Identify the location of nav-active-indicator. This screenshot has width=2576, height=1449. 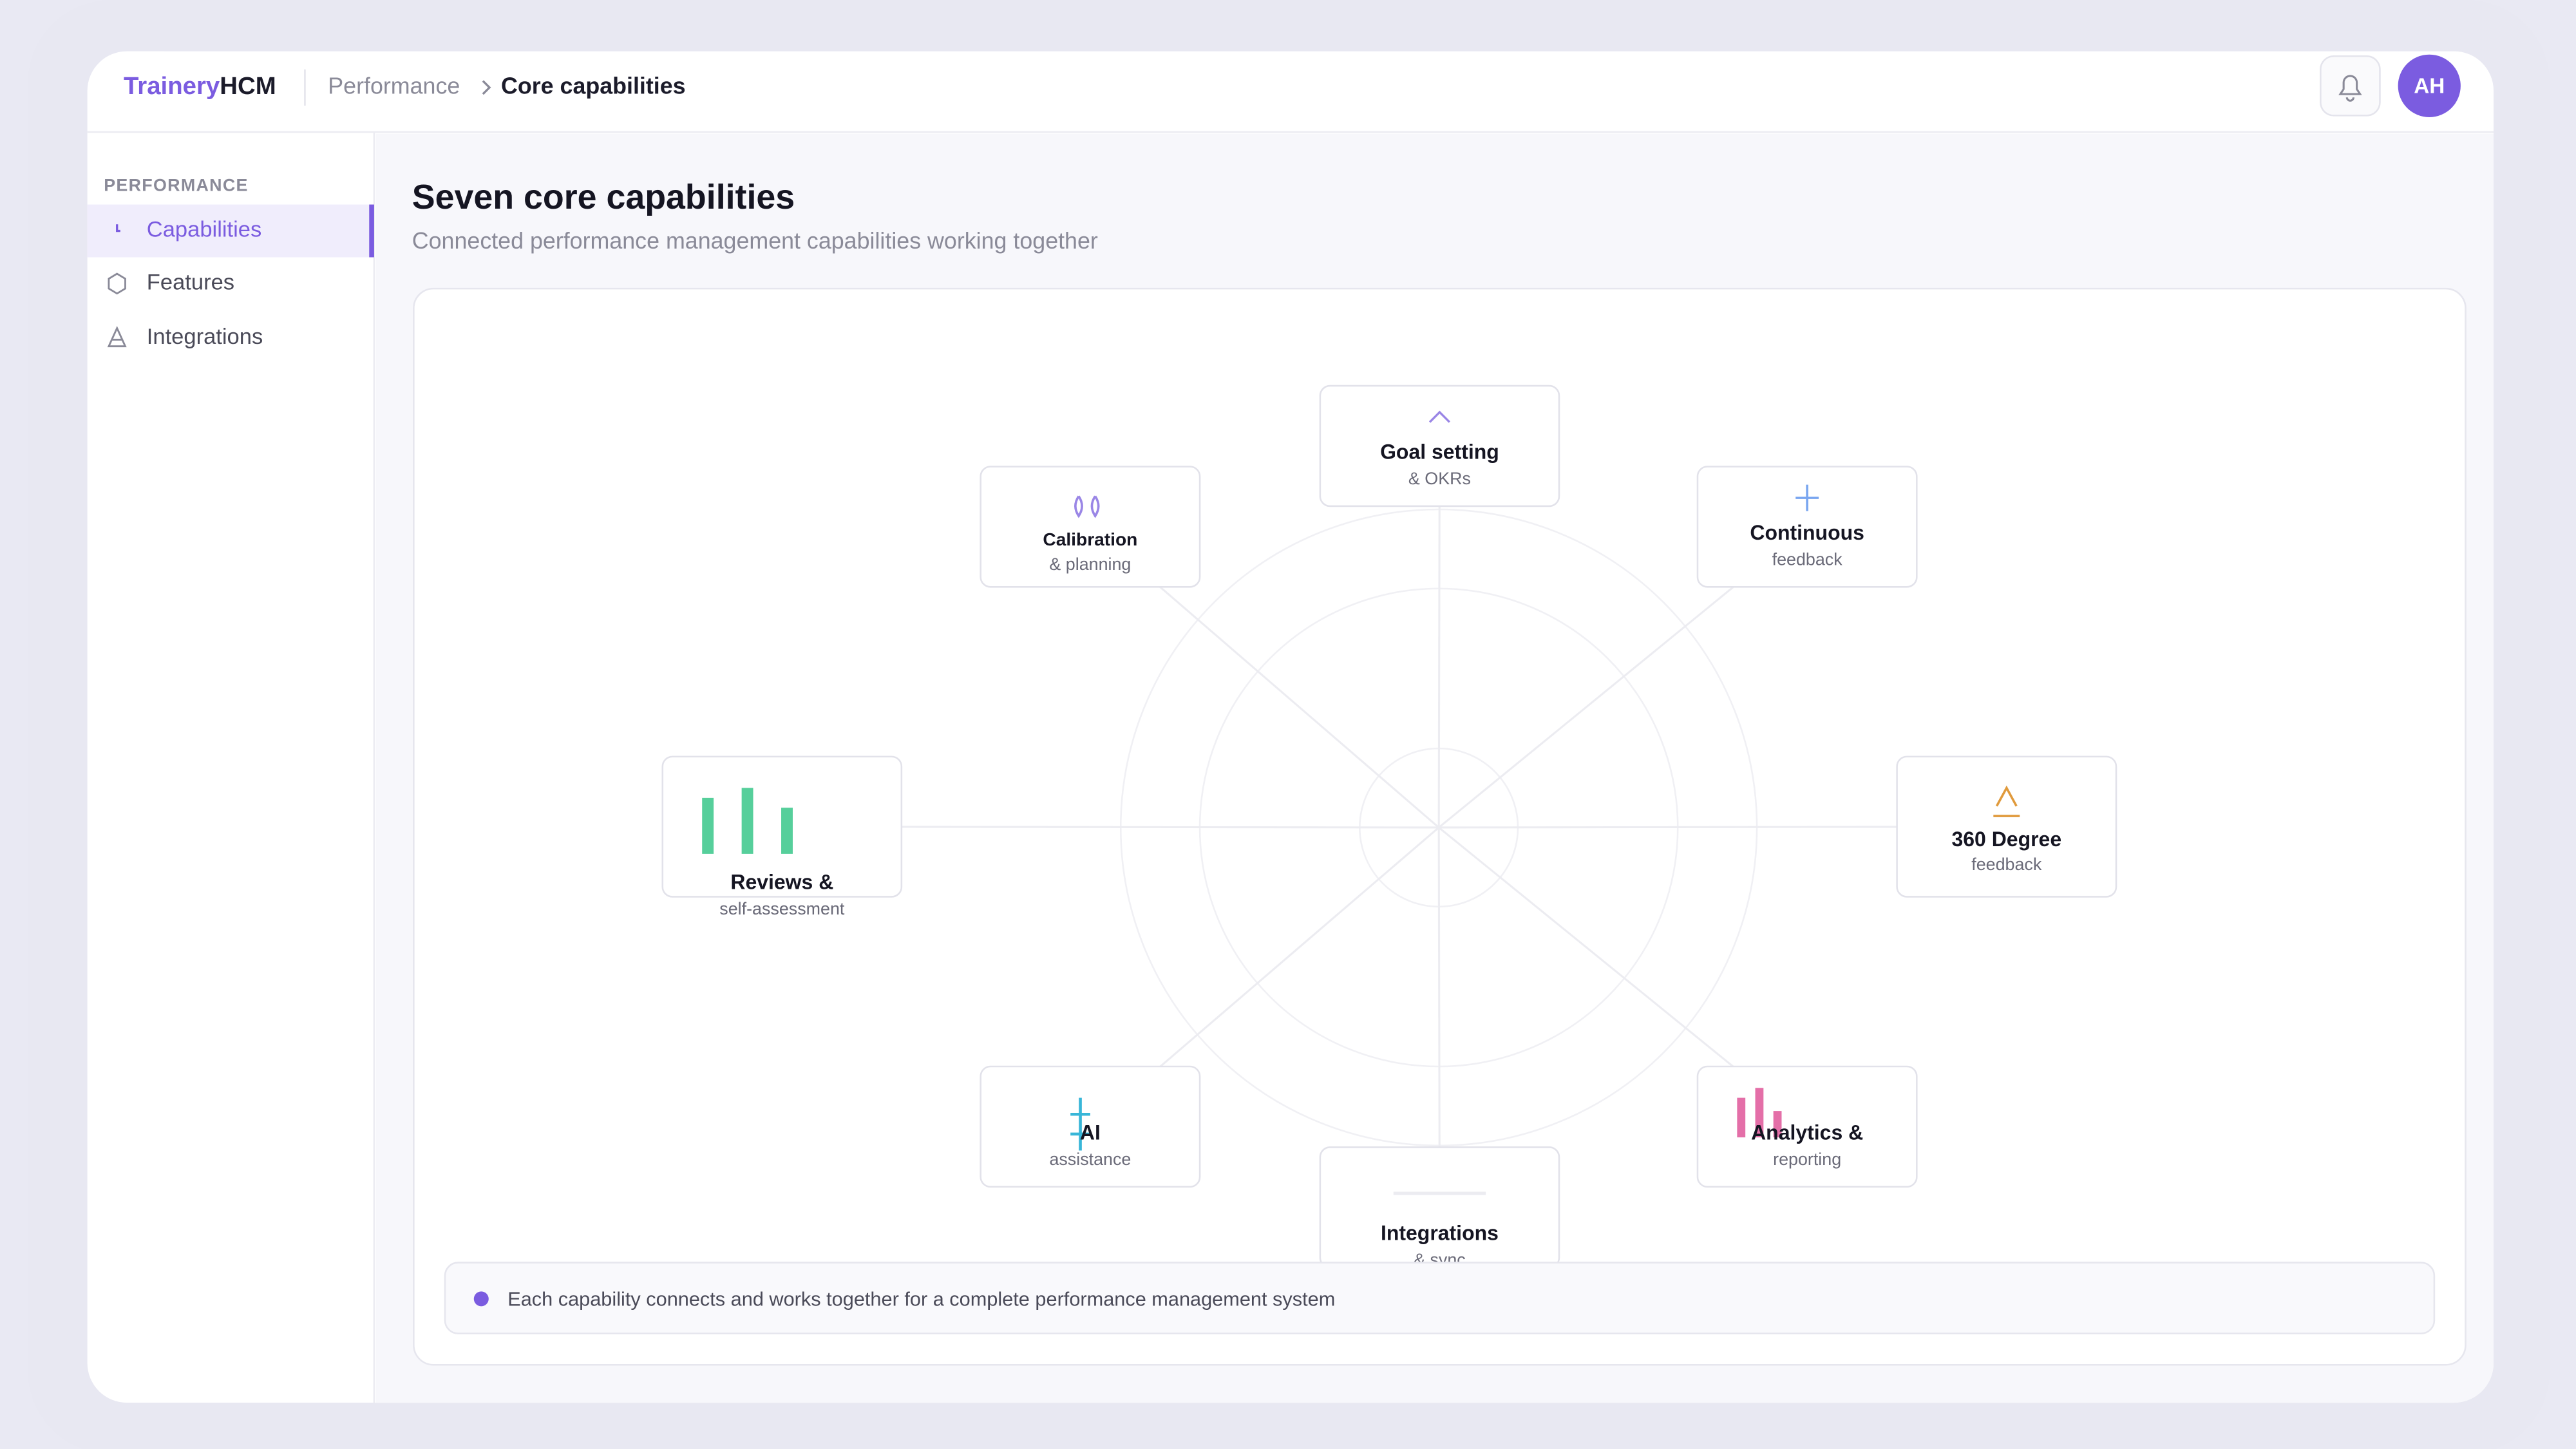
(371, 231).